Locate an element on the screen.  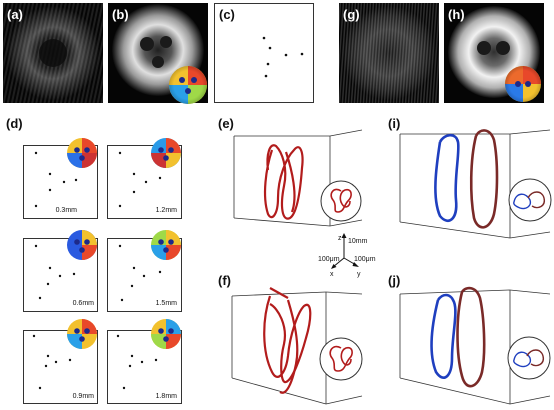
distance-box-4: 1.5mm is located at coordinates (144, 271).